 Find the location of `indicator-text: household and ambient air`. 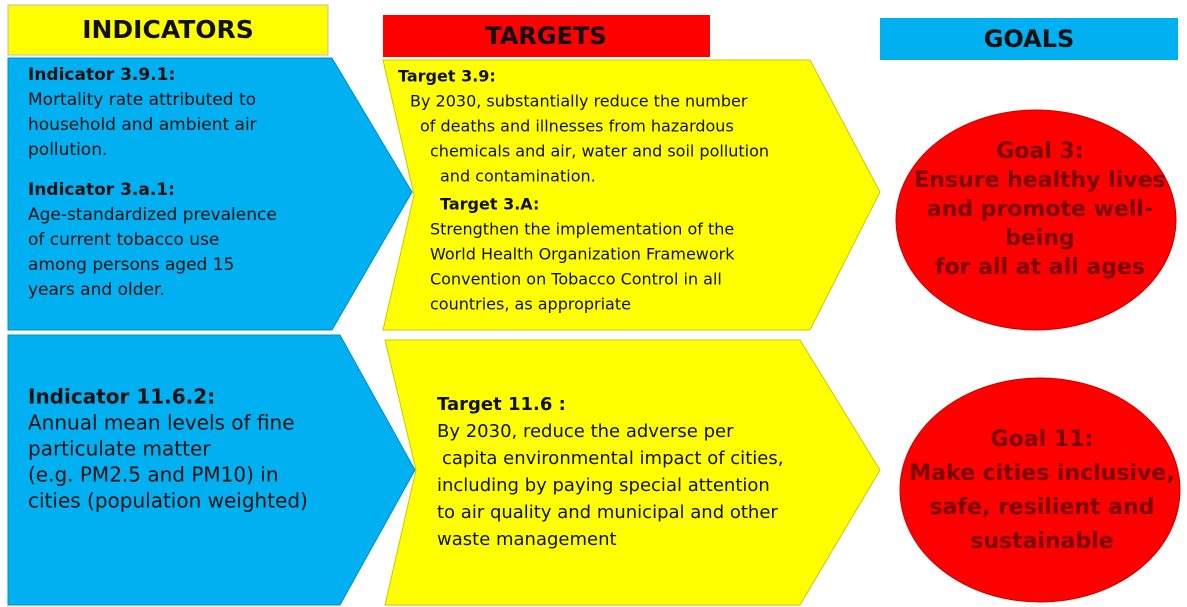

indicator-text: household and ambient air is located at coordinates (142, 125).